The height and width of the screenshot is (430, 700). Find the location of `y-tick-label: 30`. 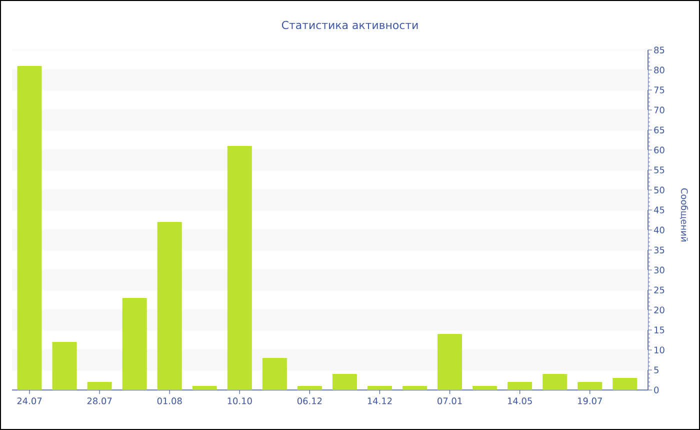

y-tick-label: 30 is located at coordinates (659, 270).